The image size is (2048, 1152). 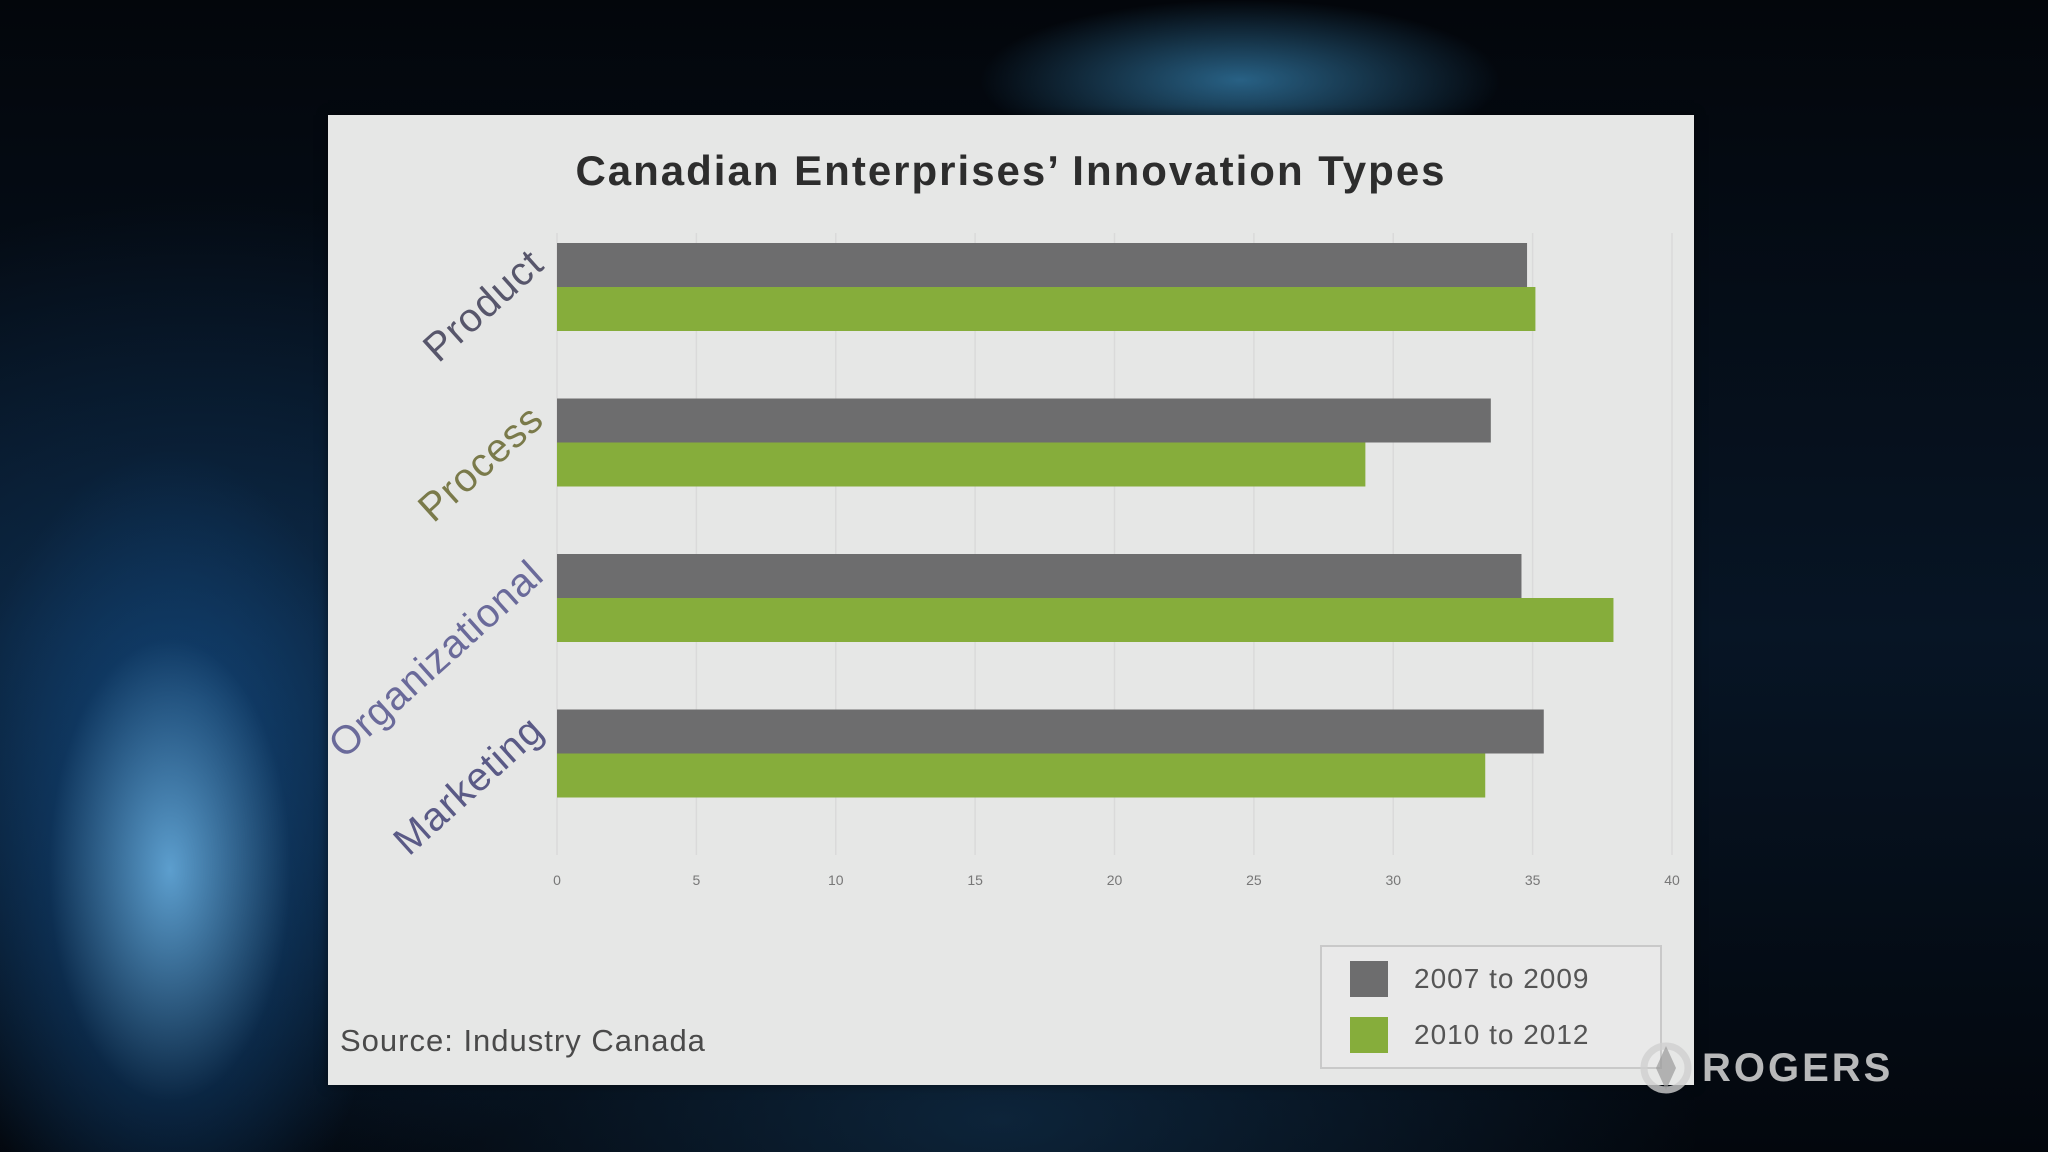 I want to click on x-tick-label-4: 20, so click(x=1115, y=880).